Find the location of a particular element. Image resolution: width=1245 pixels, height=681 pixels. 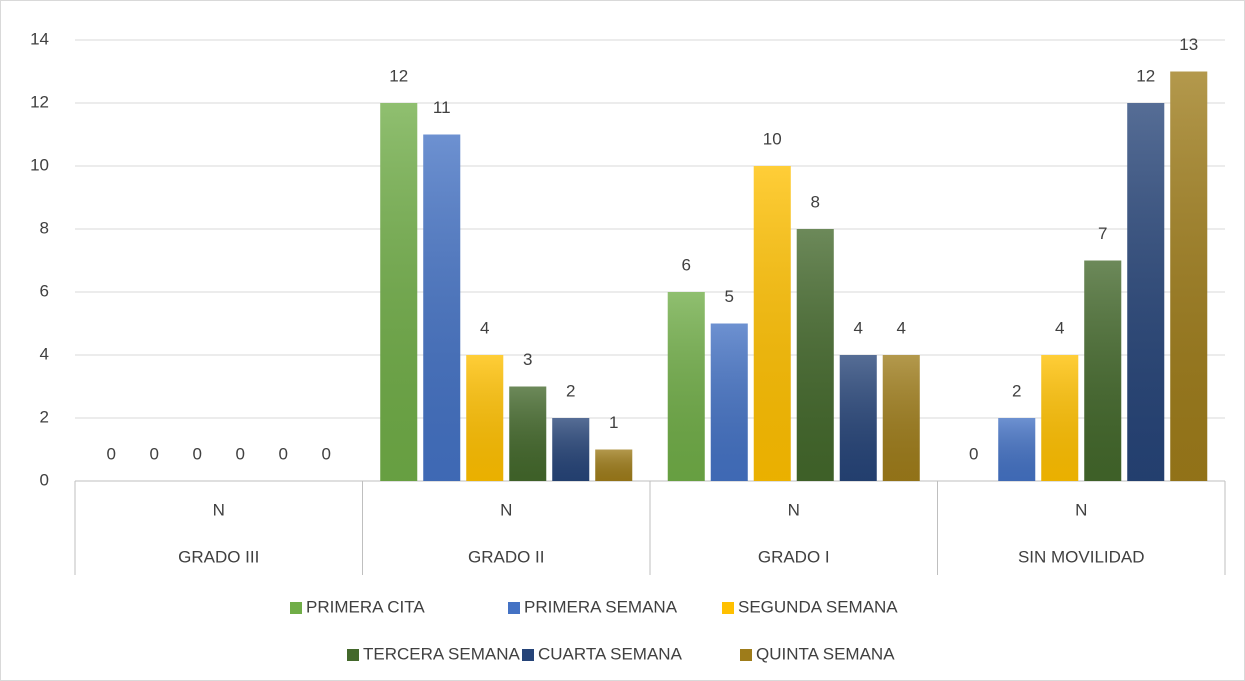

y-tick-label: 8 is located at coordinates (44, 227).